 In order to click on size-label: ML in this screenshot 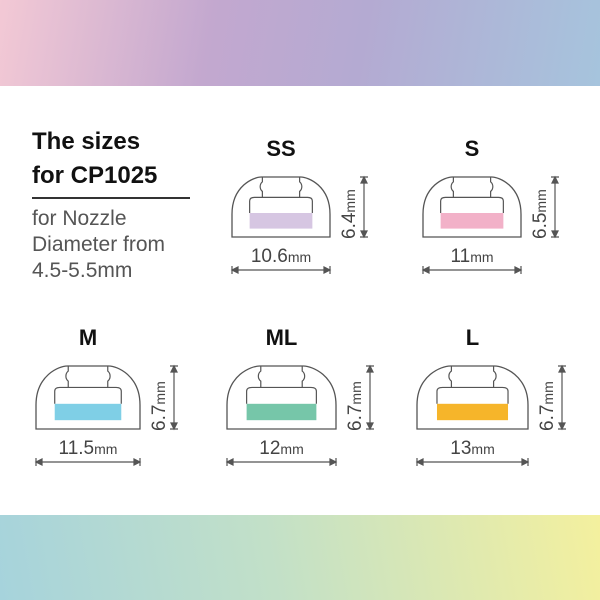, I will do `click(281, 337)`.